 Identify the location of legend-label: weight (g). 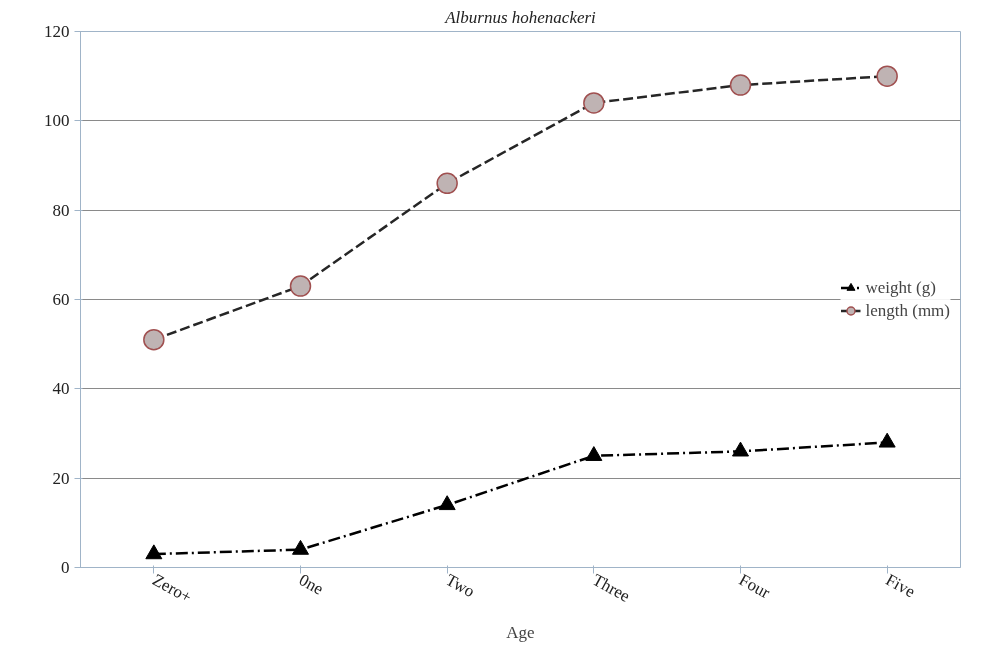
(900, 287).